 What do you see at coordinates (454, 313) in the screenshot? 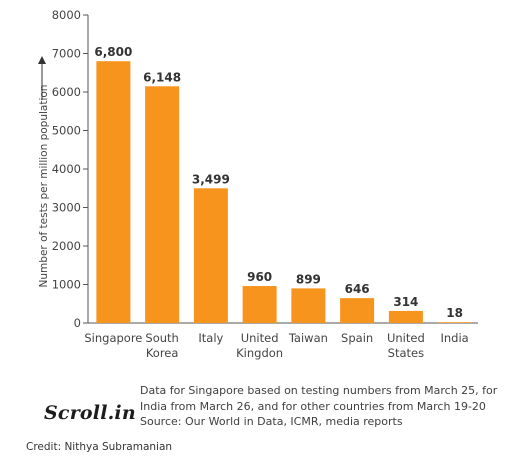
I see `bar-value-label: 18` at bounding box center [454, 313].